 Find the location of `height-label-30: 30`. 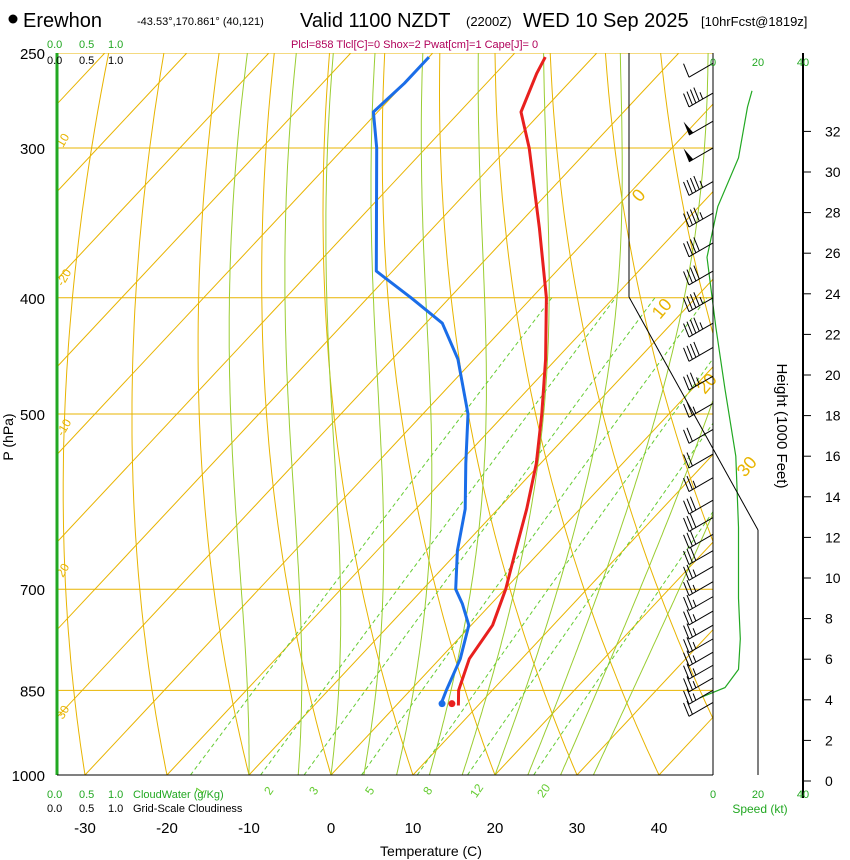

height-label-30: 30 is located at coordinates (833, 172).